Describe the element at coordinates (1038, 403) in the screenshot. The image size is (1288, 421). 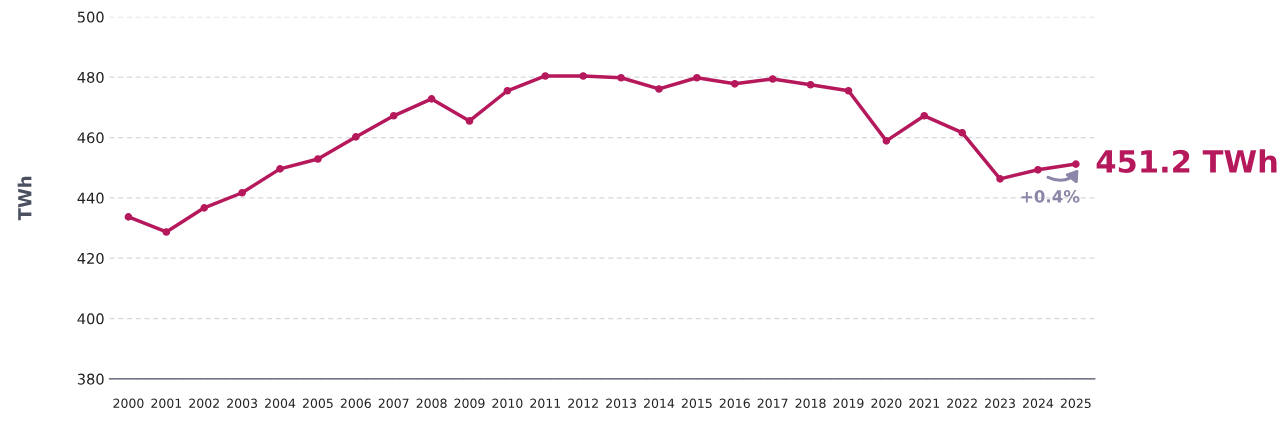
I see `x-tick-label: 2024` at that location.